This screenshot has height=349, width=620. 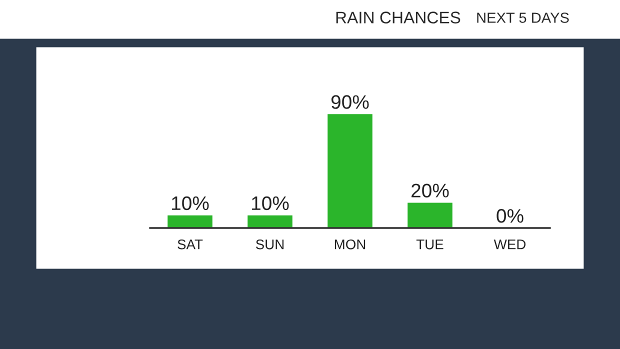 What do you see at coordinates (398, 18) in the screenshot?
I see `chart-title: RAIN CHANCES` at bounding box center [398, 18].